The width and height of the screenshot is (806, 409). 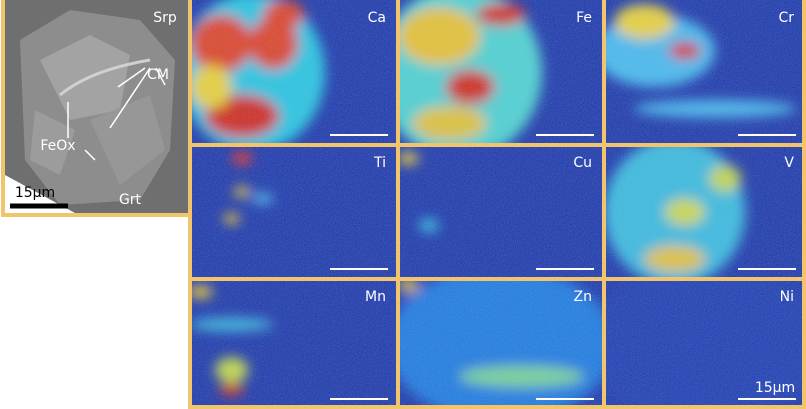 I want to click on element-label: Fe, so click(x=584, y=18).